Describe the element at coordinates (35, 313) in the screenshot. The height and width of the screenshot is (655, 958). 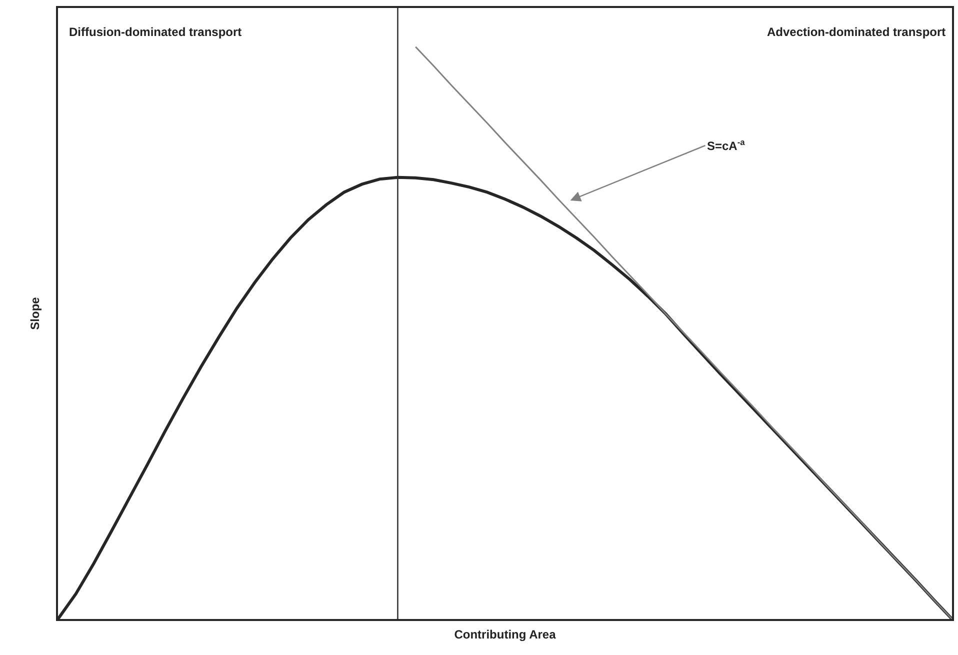
I see `y-axis-title: Slope` at that location.